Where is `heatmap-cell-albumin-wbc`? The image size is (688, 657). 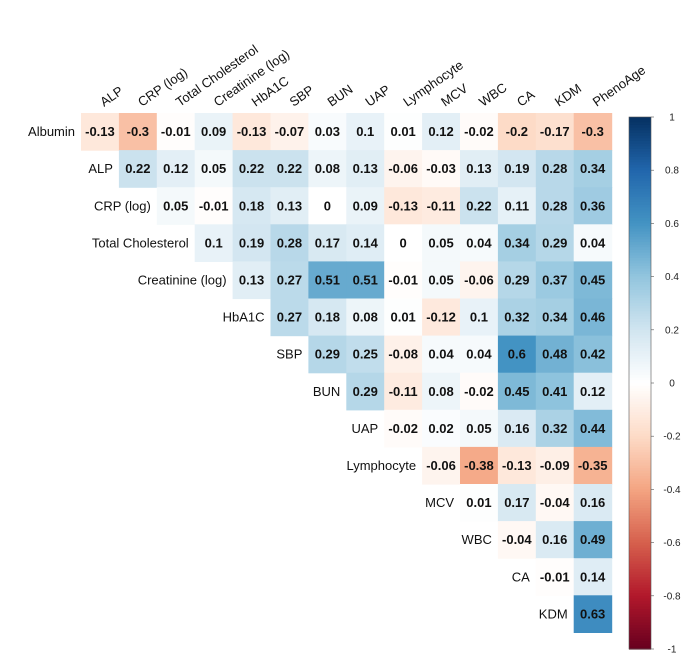 heatmap-cell-albumin-wbc is located at coordinates (479, 132).